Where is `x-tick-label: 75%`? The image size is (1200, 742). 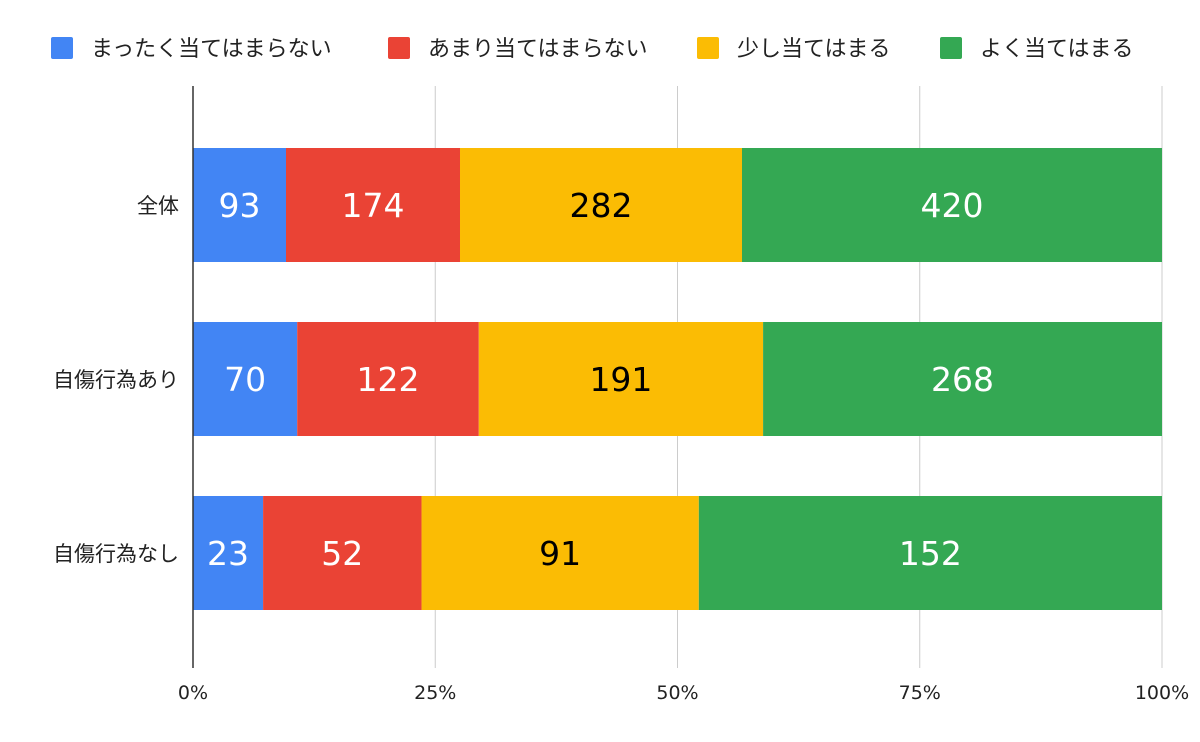 x-tick-label: 75% is located at coordinates (920, 693).